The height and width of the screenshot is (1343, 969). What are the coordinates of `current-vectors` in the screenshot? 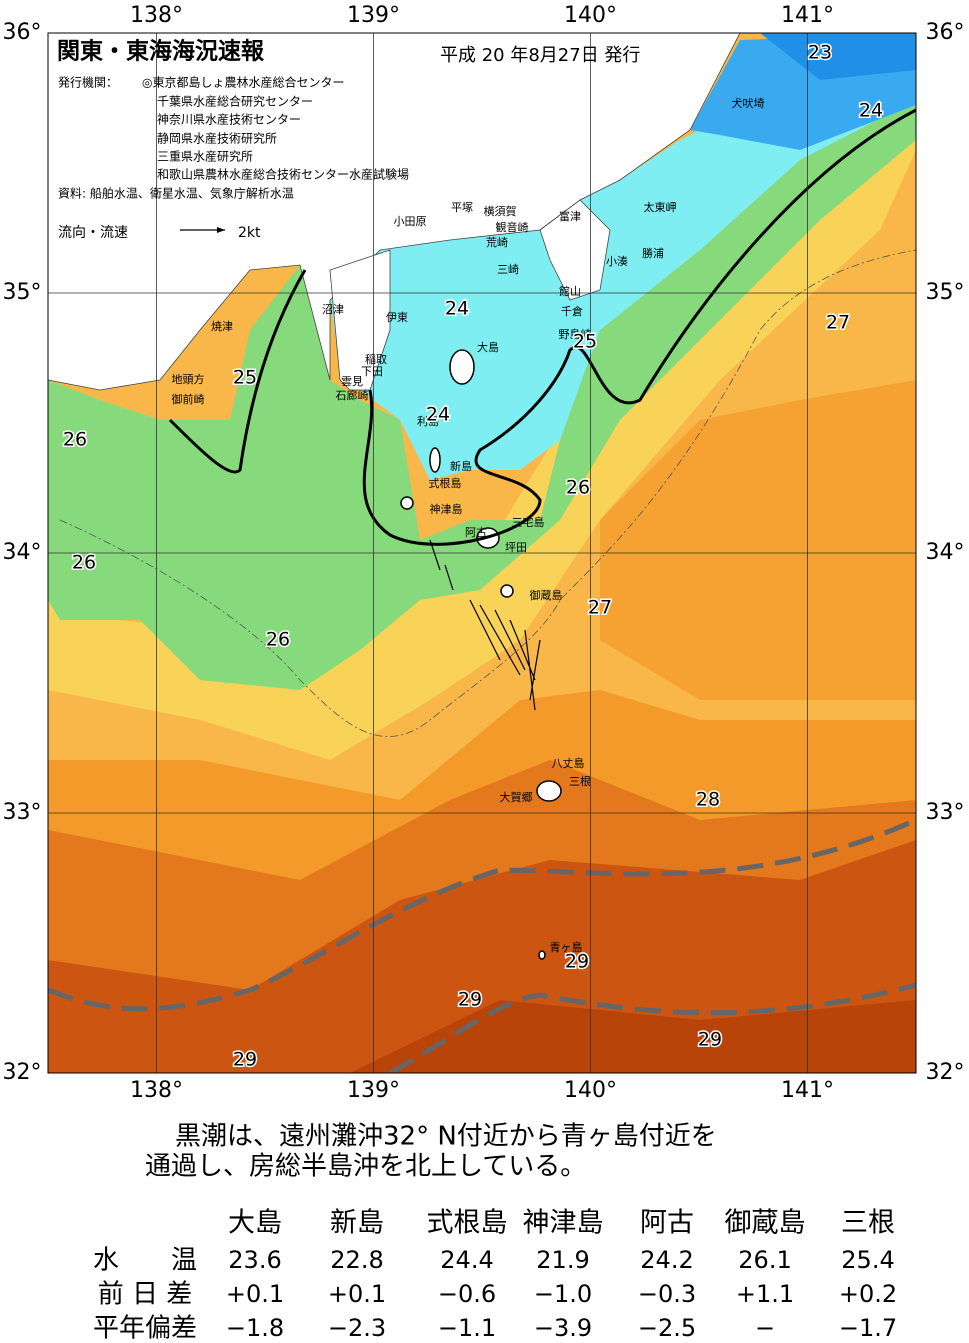 It's located at (485, 625).